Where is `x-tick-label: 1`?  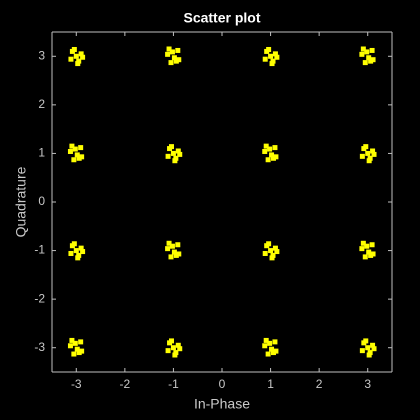 x-tick-label: 1 is located at coordinates (270, 384).